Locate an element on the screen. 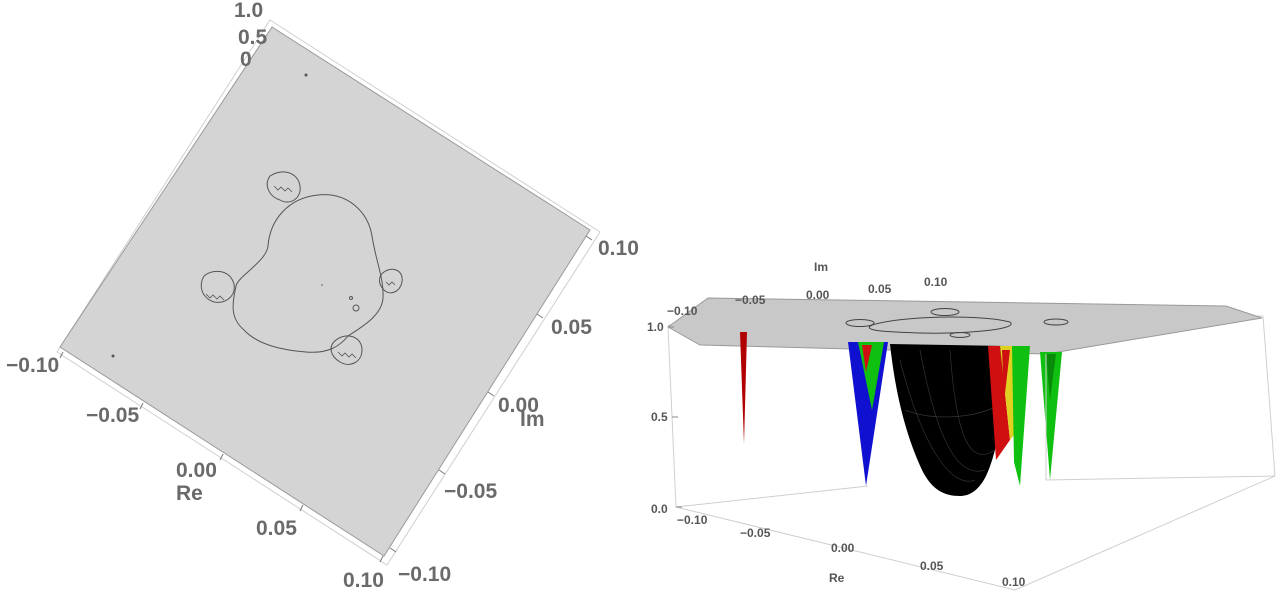 The height and width of the screenshot is (593, 1284). left-isolated-points is located at coordinates (217, 215).